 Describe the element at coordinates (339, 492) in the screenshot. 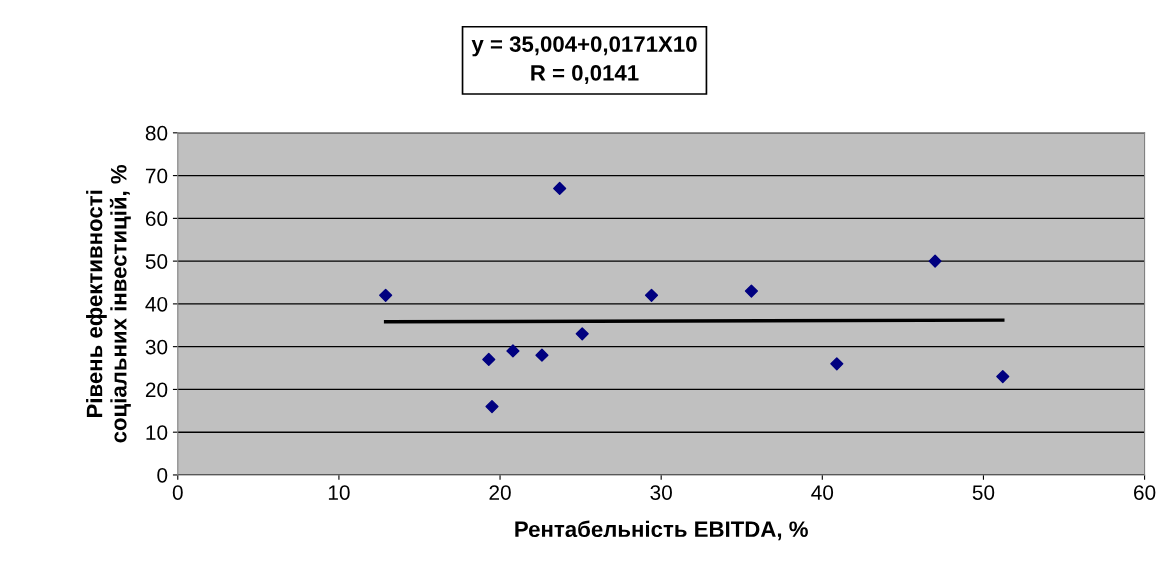

I see `x-tick-label: 10` at that location.